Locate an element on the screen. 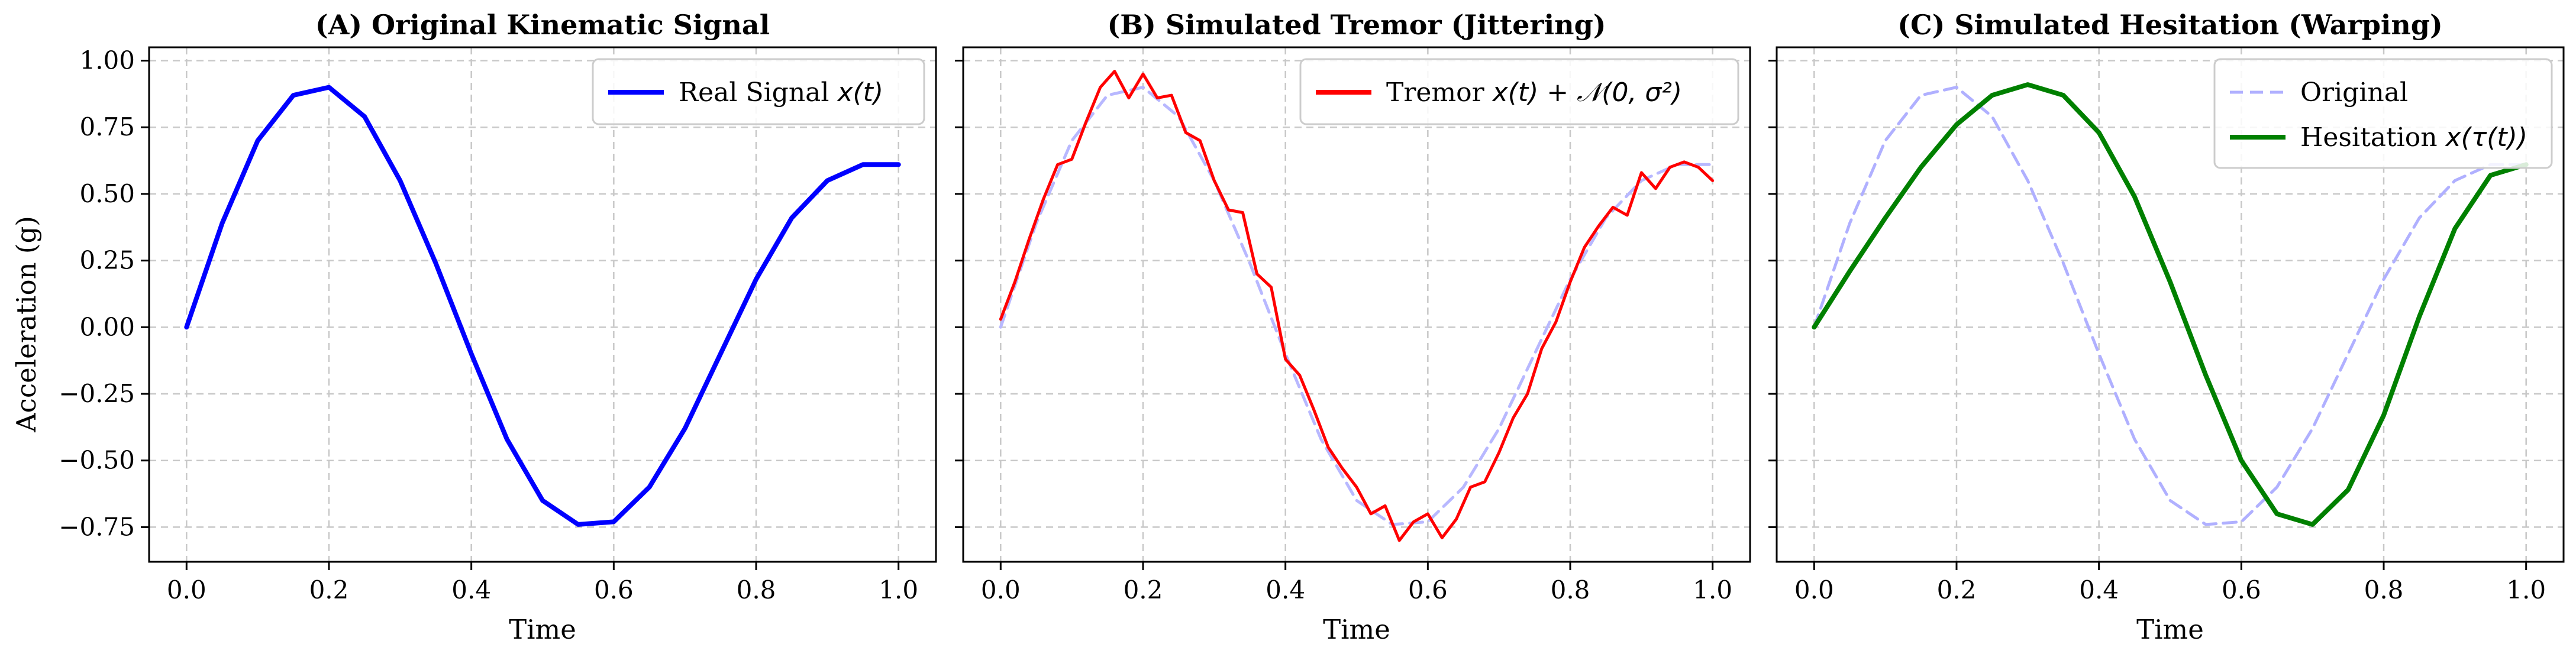  y-tick-label: 1.00 is located at coordinates (107, 60).